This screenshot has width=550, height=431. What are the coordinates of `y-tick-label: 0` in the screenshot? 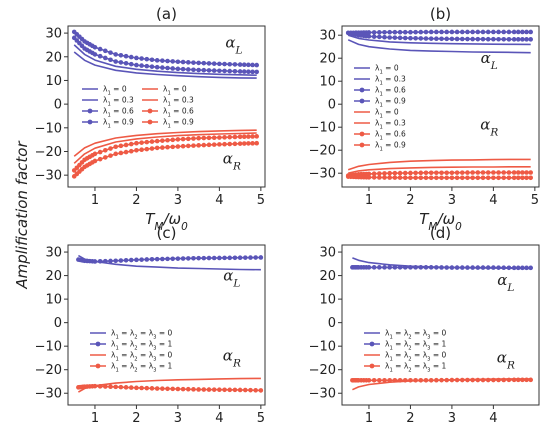 It's located at (58, 323).